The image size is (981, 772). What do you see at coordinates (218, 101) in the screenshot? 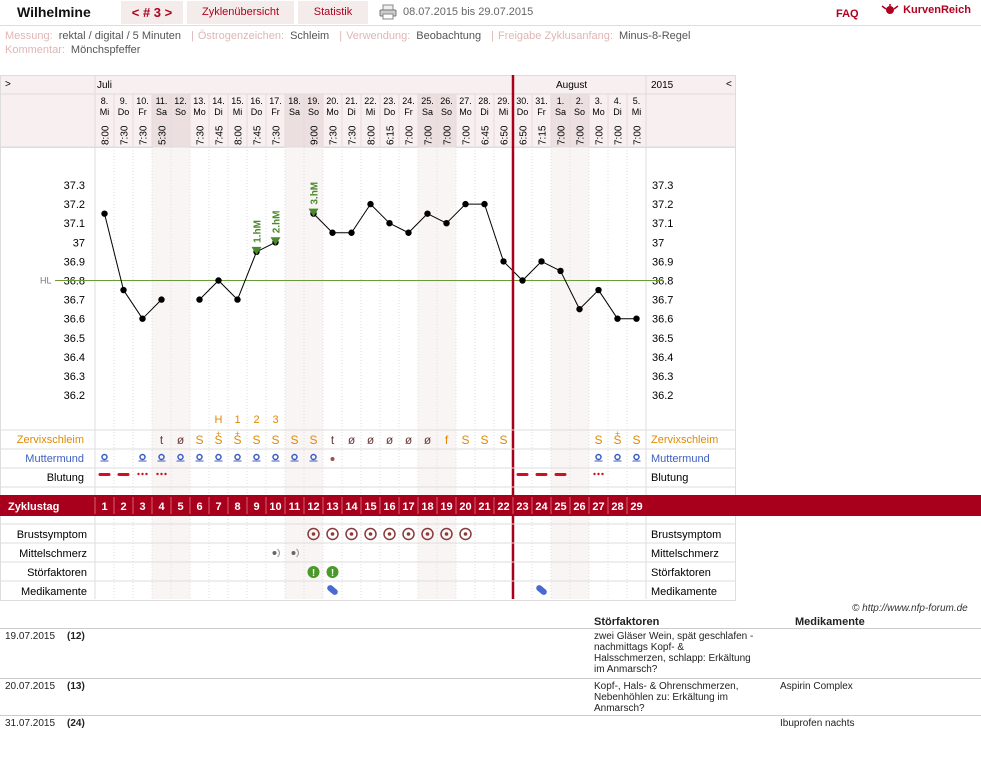
I see `date-label: 14.` at bounding box center [218, 101].